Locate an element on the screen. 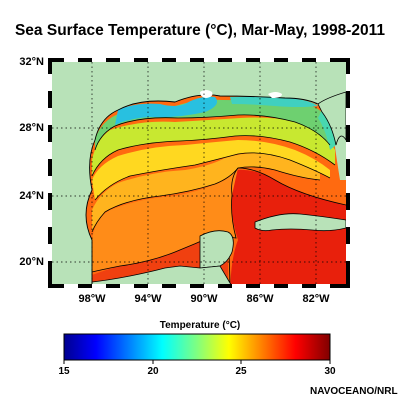 This screenshot has height=400, width=400. longitude-label: 90°W is located at coordinates (204, 299).